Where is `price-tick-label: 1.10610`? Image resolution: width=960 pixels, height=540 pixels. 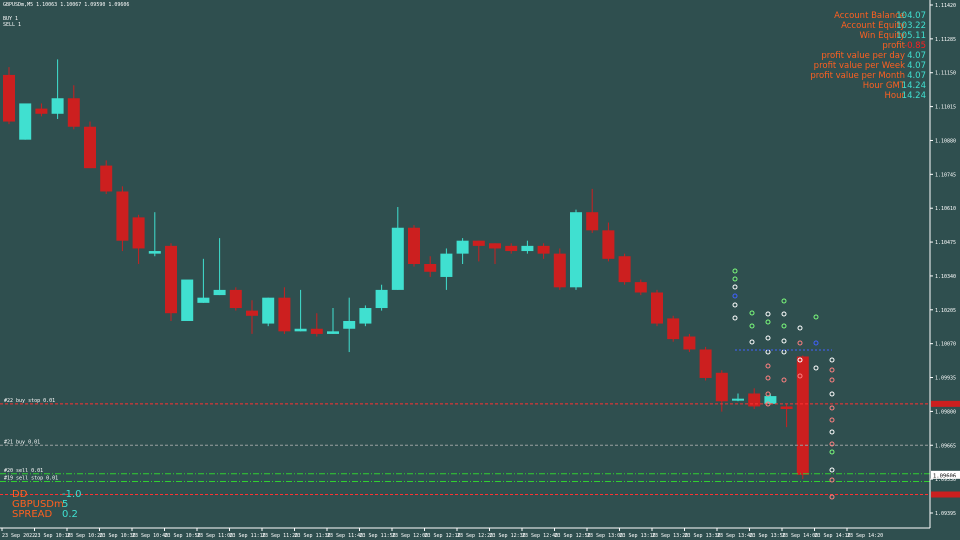 price-tick-label: 1.10610 is located at coordinates (945, 209).